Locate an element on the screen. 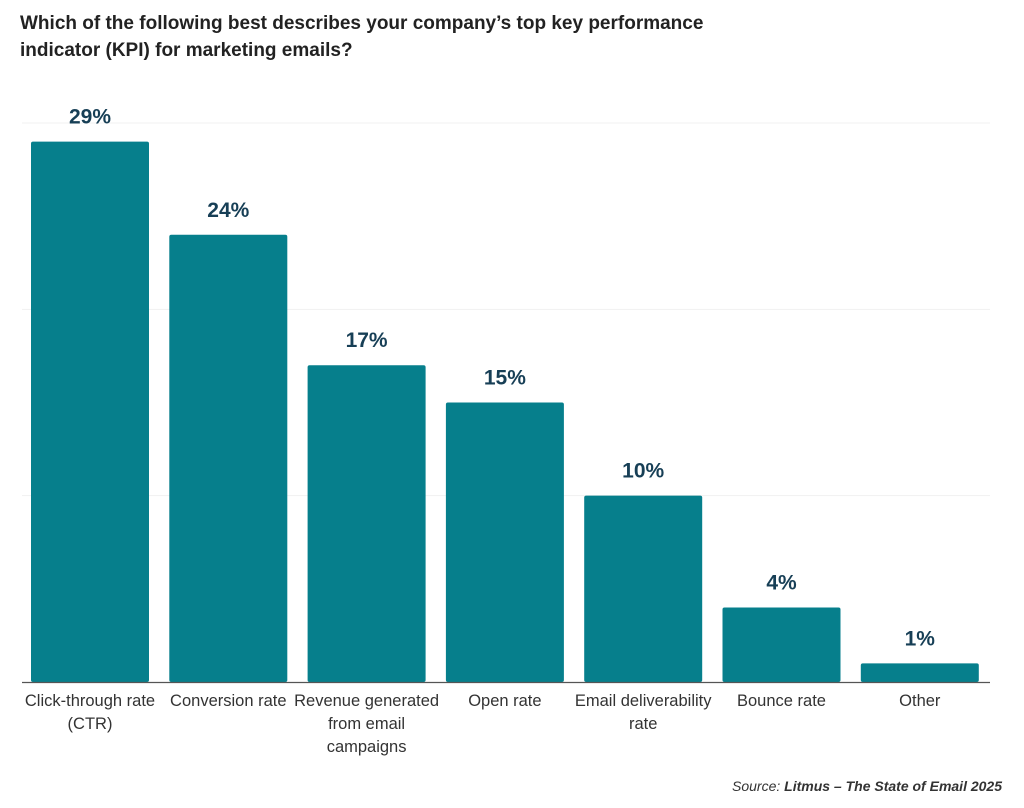 Image resolution: width=1024 pixels, height=808 pixels. source-note: Source: Litmus – The State of Email 2025 is located at coordinates (867, 786).